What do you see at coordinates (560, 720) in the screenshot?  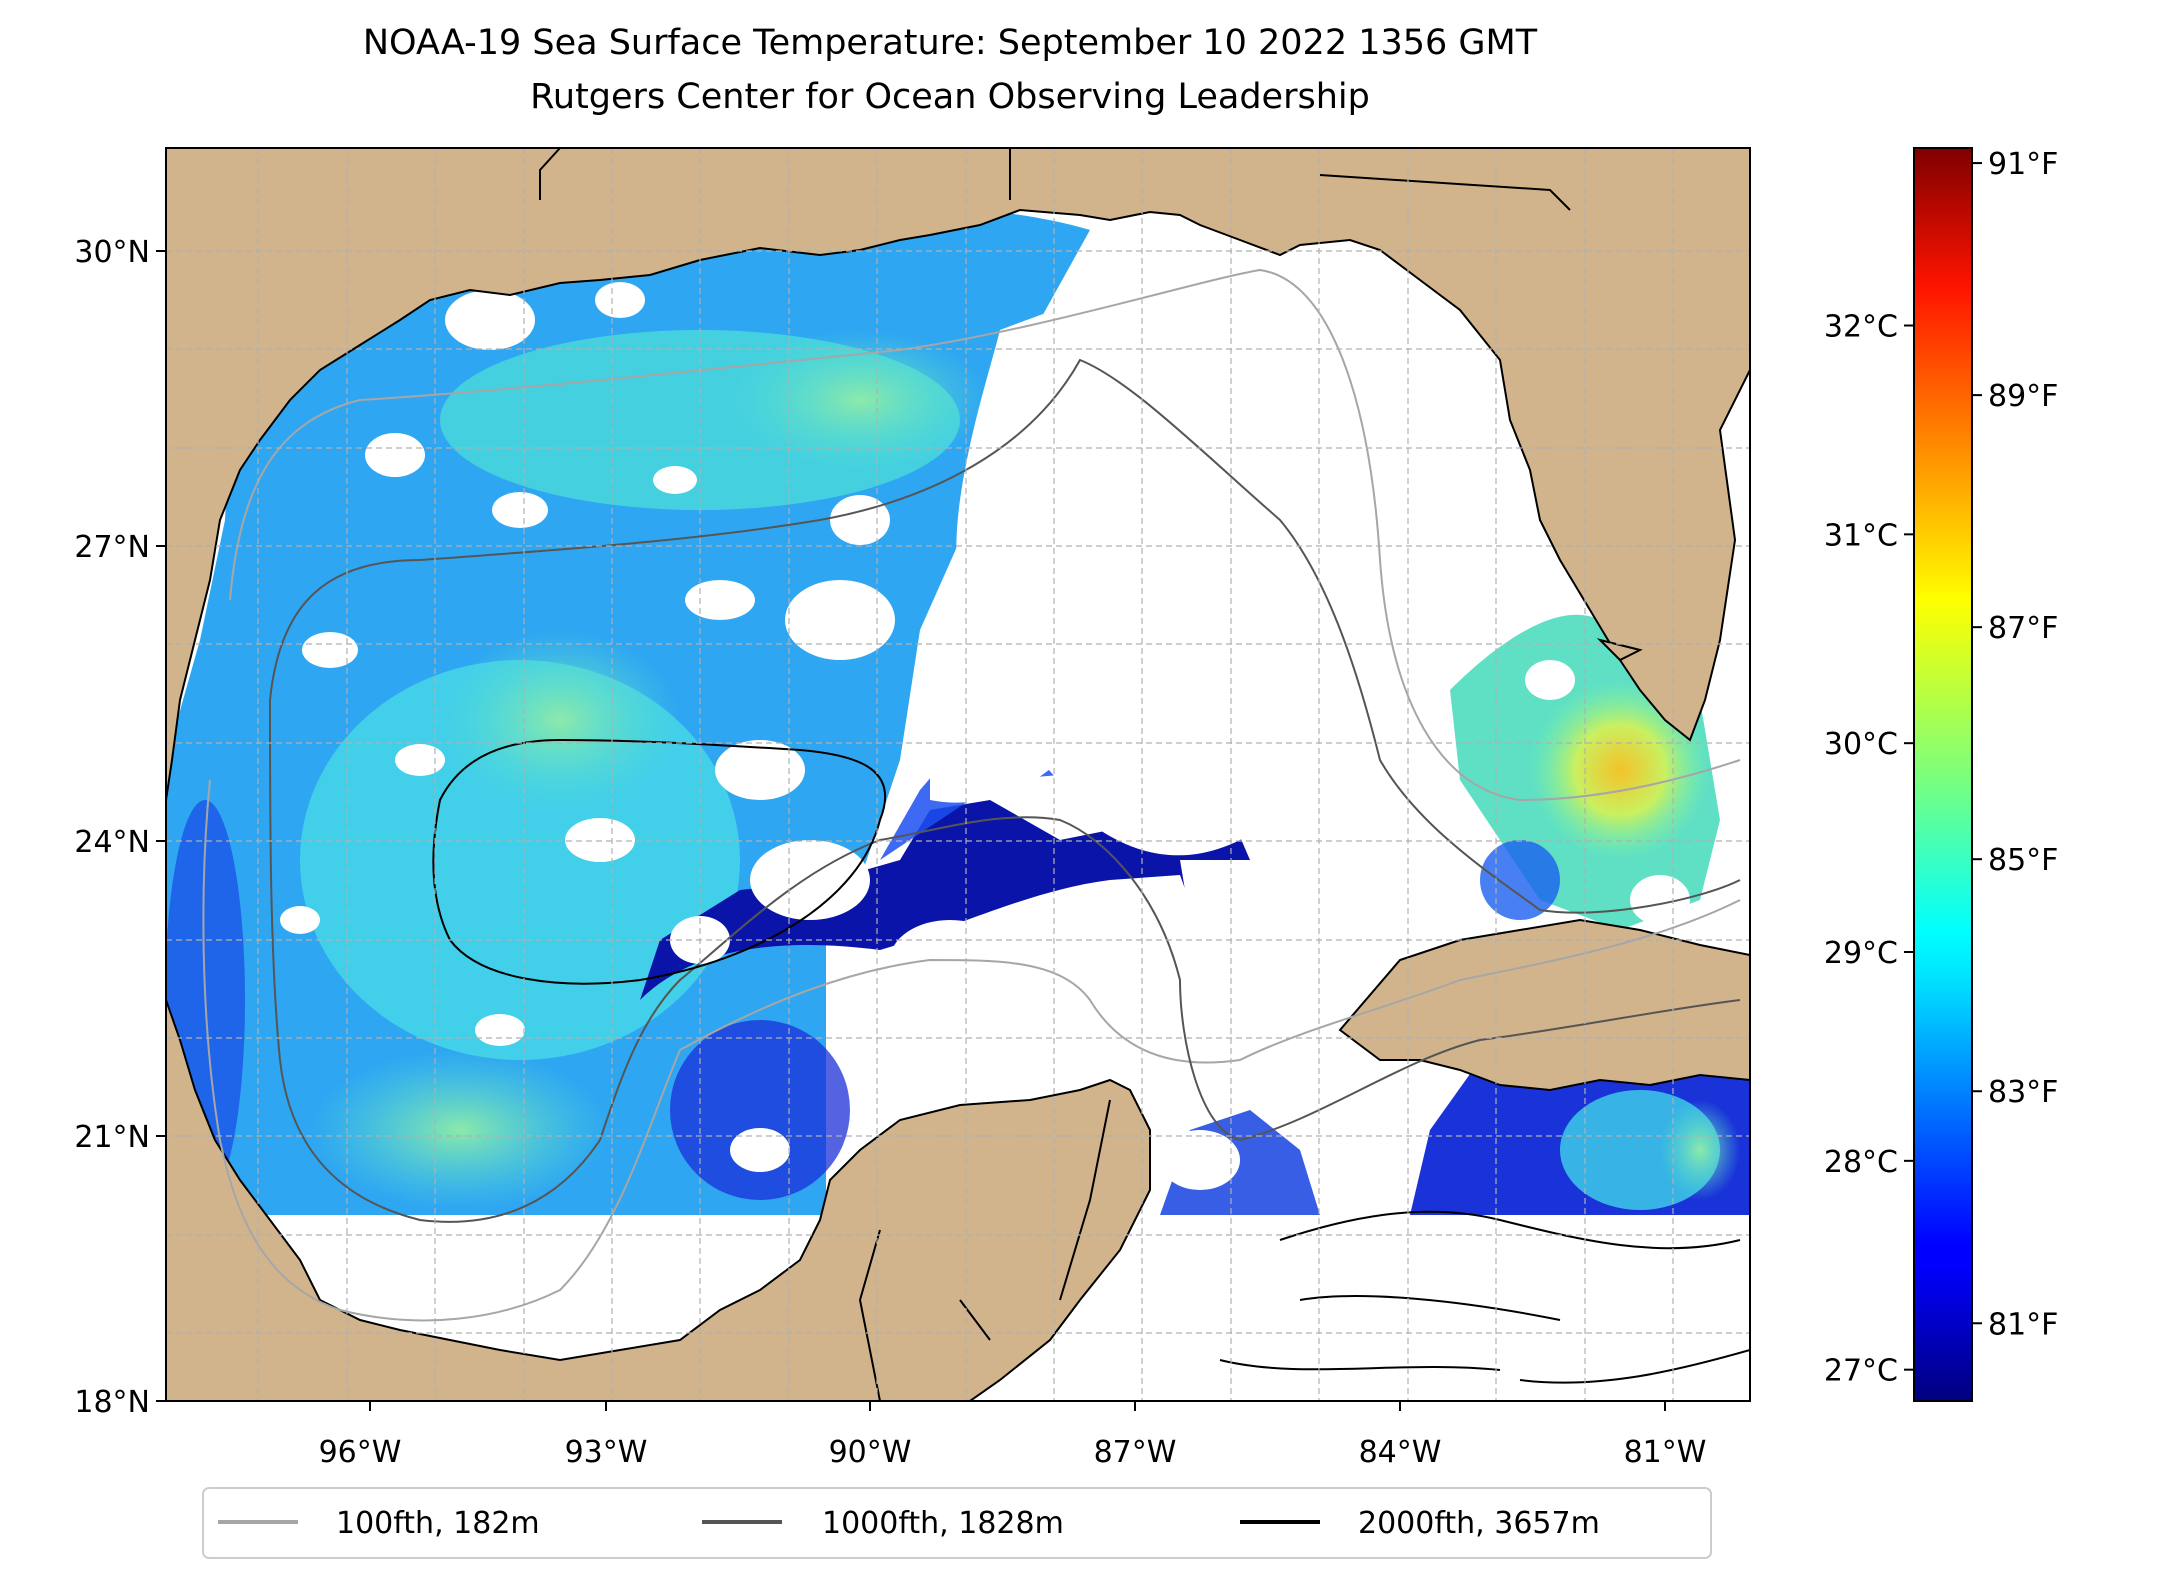 I see `sst-patch-green-c` at bounding box center [560, 720].